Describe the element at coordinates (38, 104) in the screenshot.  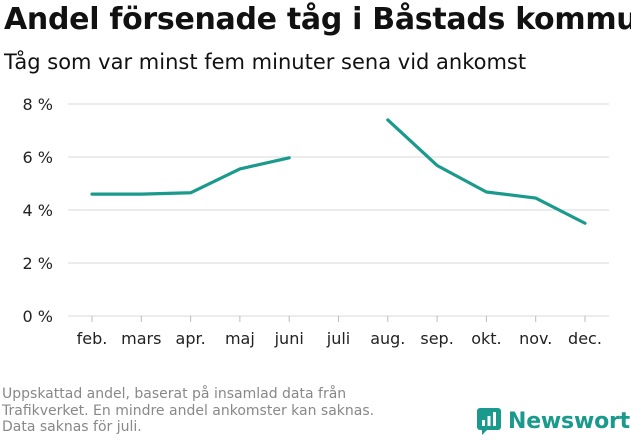
I see `y-tick-label: 8 %` at that location.